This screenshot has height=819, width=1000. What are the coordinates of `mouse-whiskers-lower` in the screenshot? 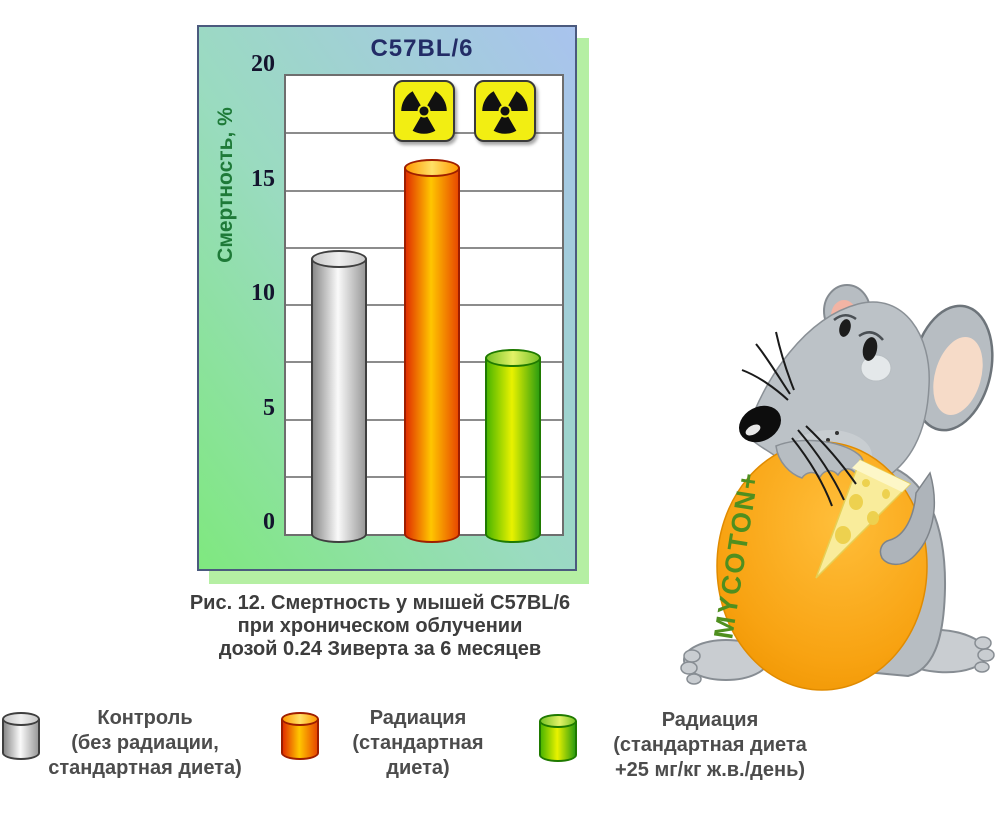 It's located at (824, 466).